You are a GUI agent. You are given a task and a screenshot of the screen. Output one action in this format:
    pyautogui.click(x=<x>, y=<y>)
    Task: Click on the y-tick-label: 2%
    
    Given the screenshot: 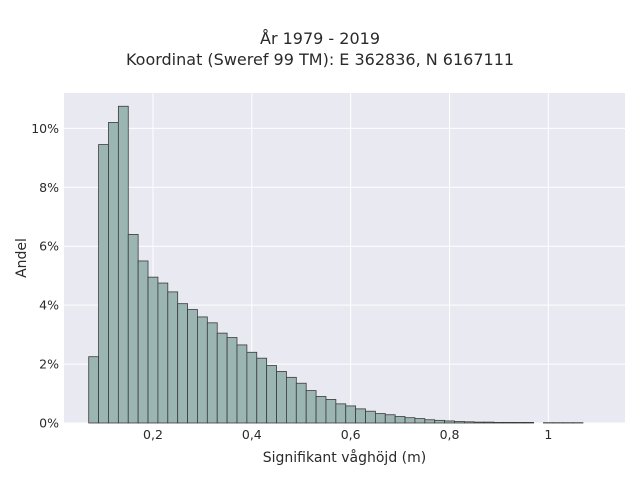 What is the action you would take?
    pyautogui.click(x=49, y=364)
    